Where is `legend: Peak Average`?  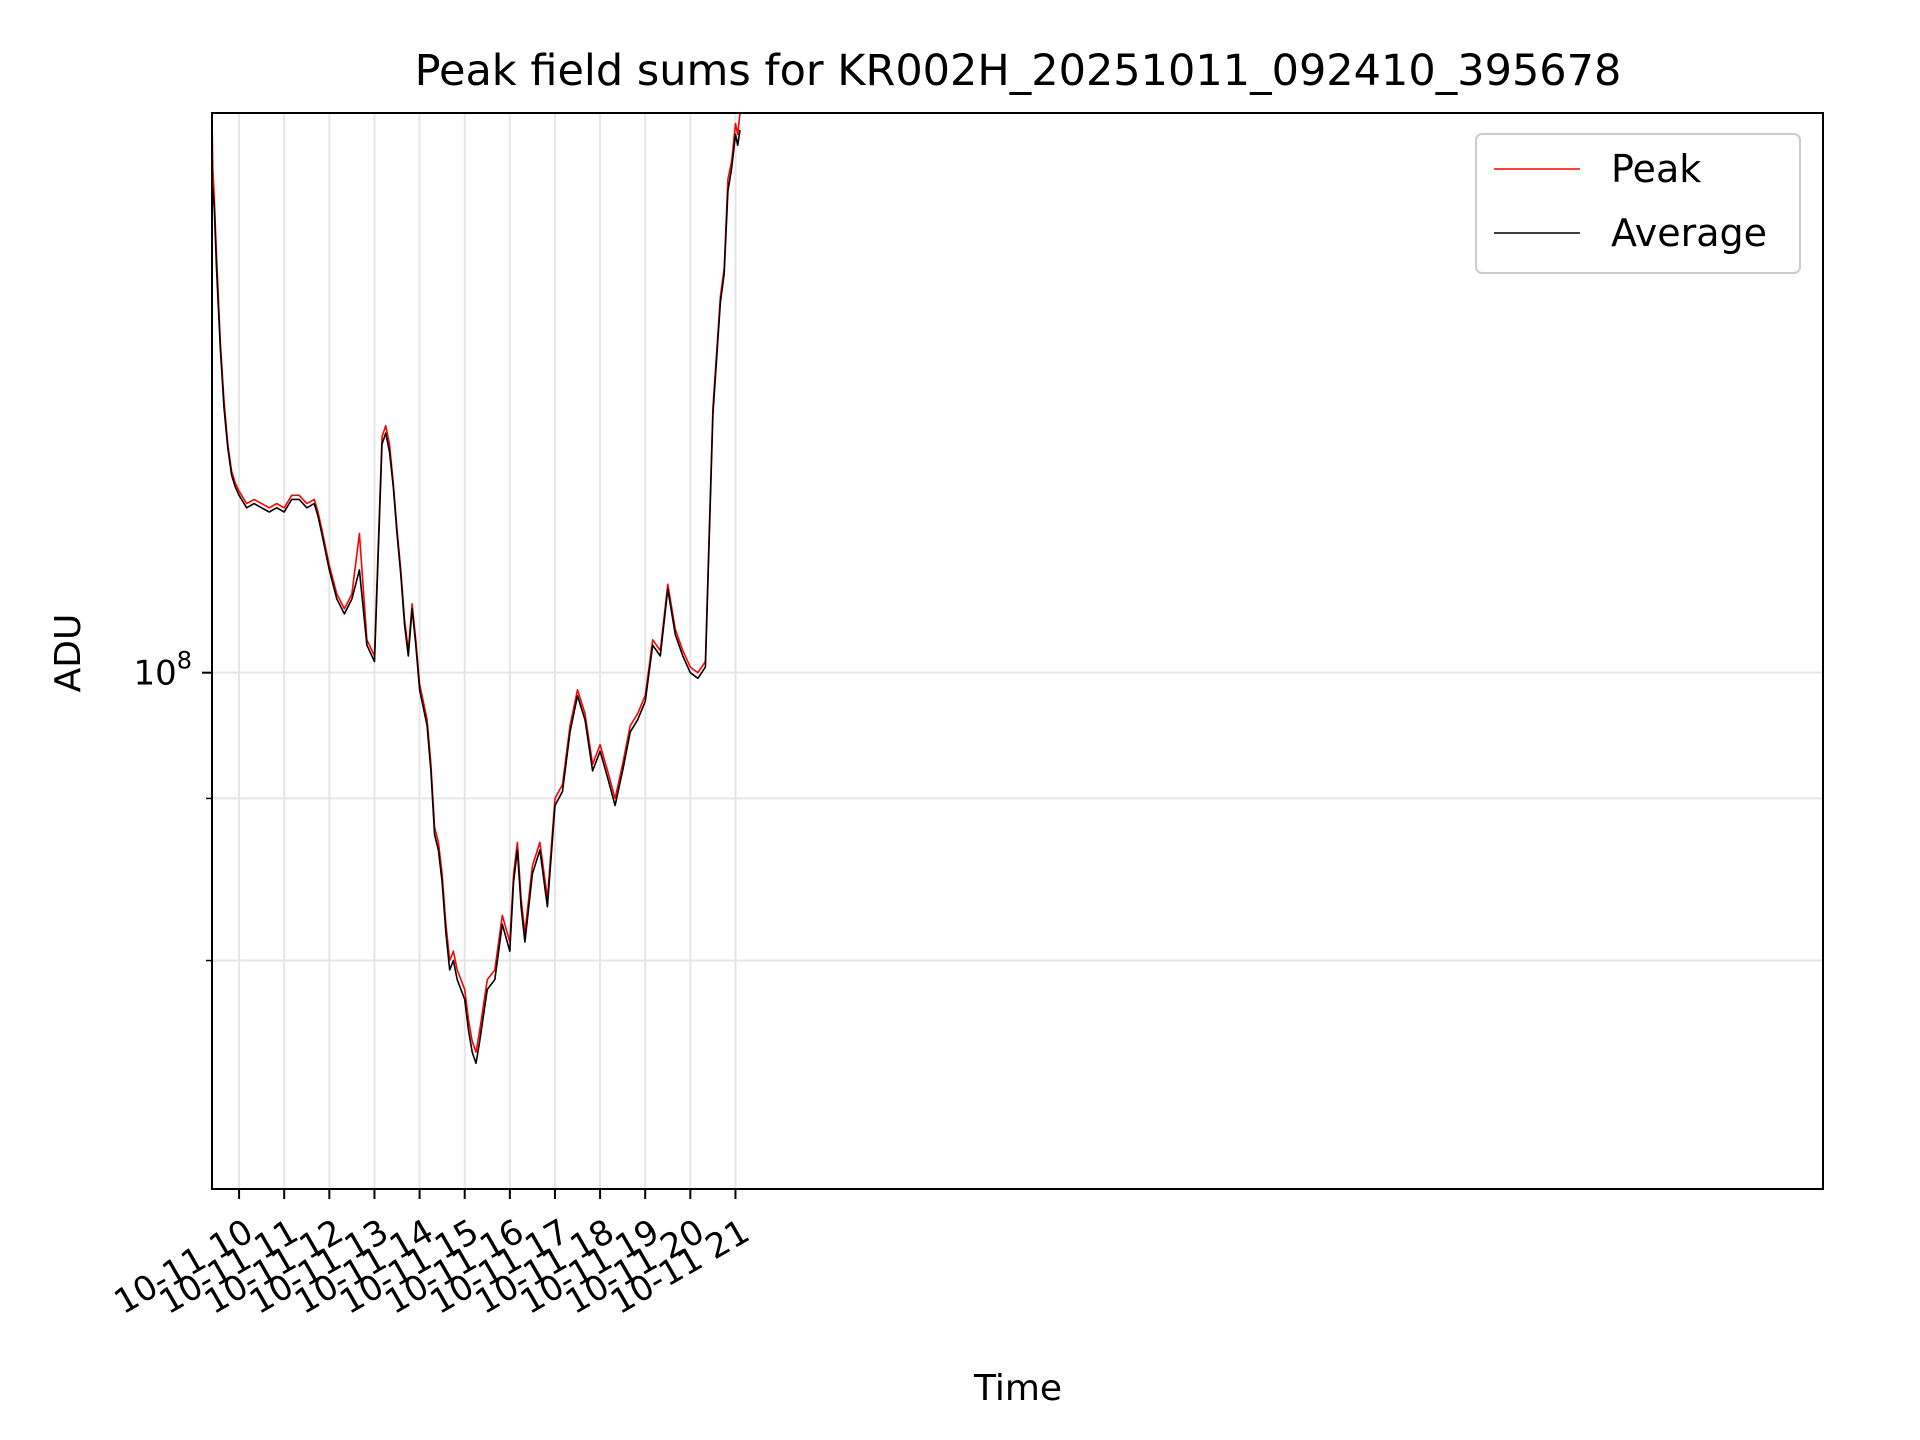 legend: Peak Average is located at coordinates (1638, 203).